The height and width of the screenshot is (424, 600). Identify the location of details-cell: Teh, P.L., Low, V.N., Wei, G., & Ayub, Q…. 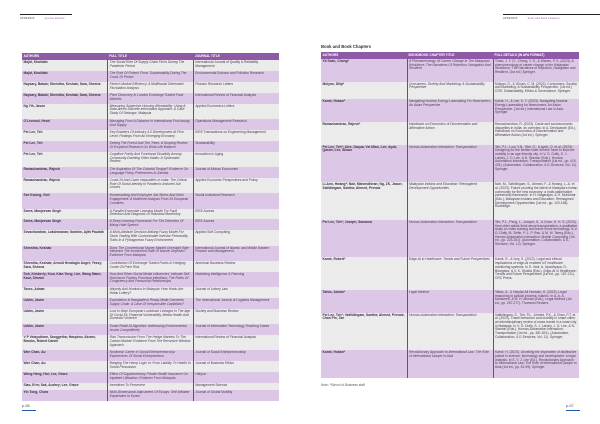
(536, 163).